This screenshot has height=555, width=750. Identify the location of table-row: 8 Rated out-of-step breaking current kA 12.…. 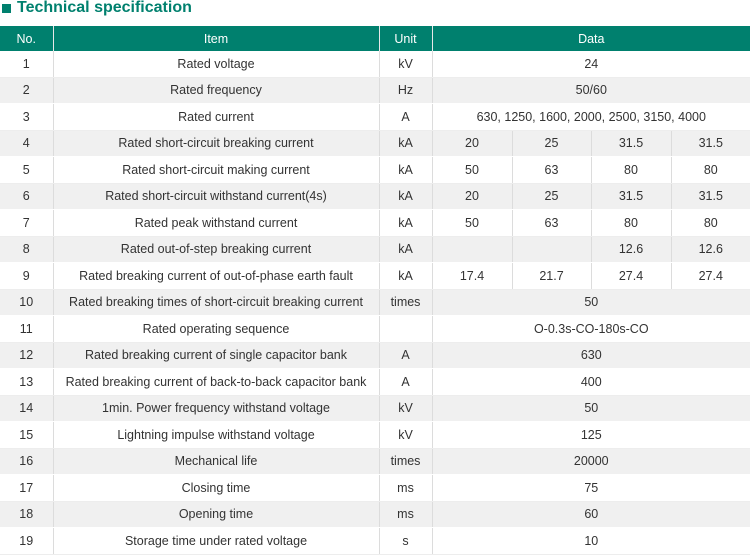
(375, 249).